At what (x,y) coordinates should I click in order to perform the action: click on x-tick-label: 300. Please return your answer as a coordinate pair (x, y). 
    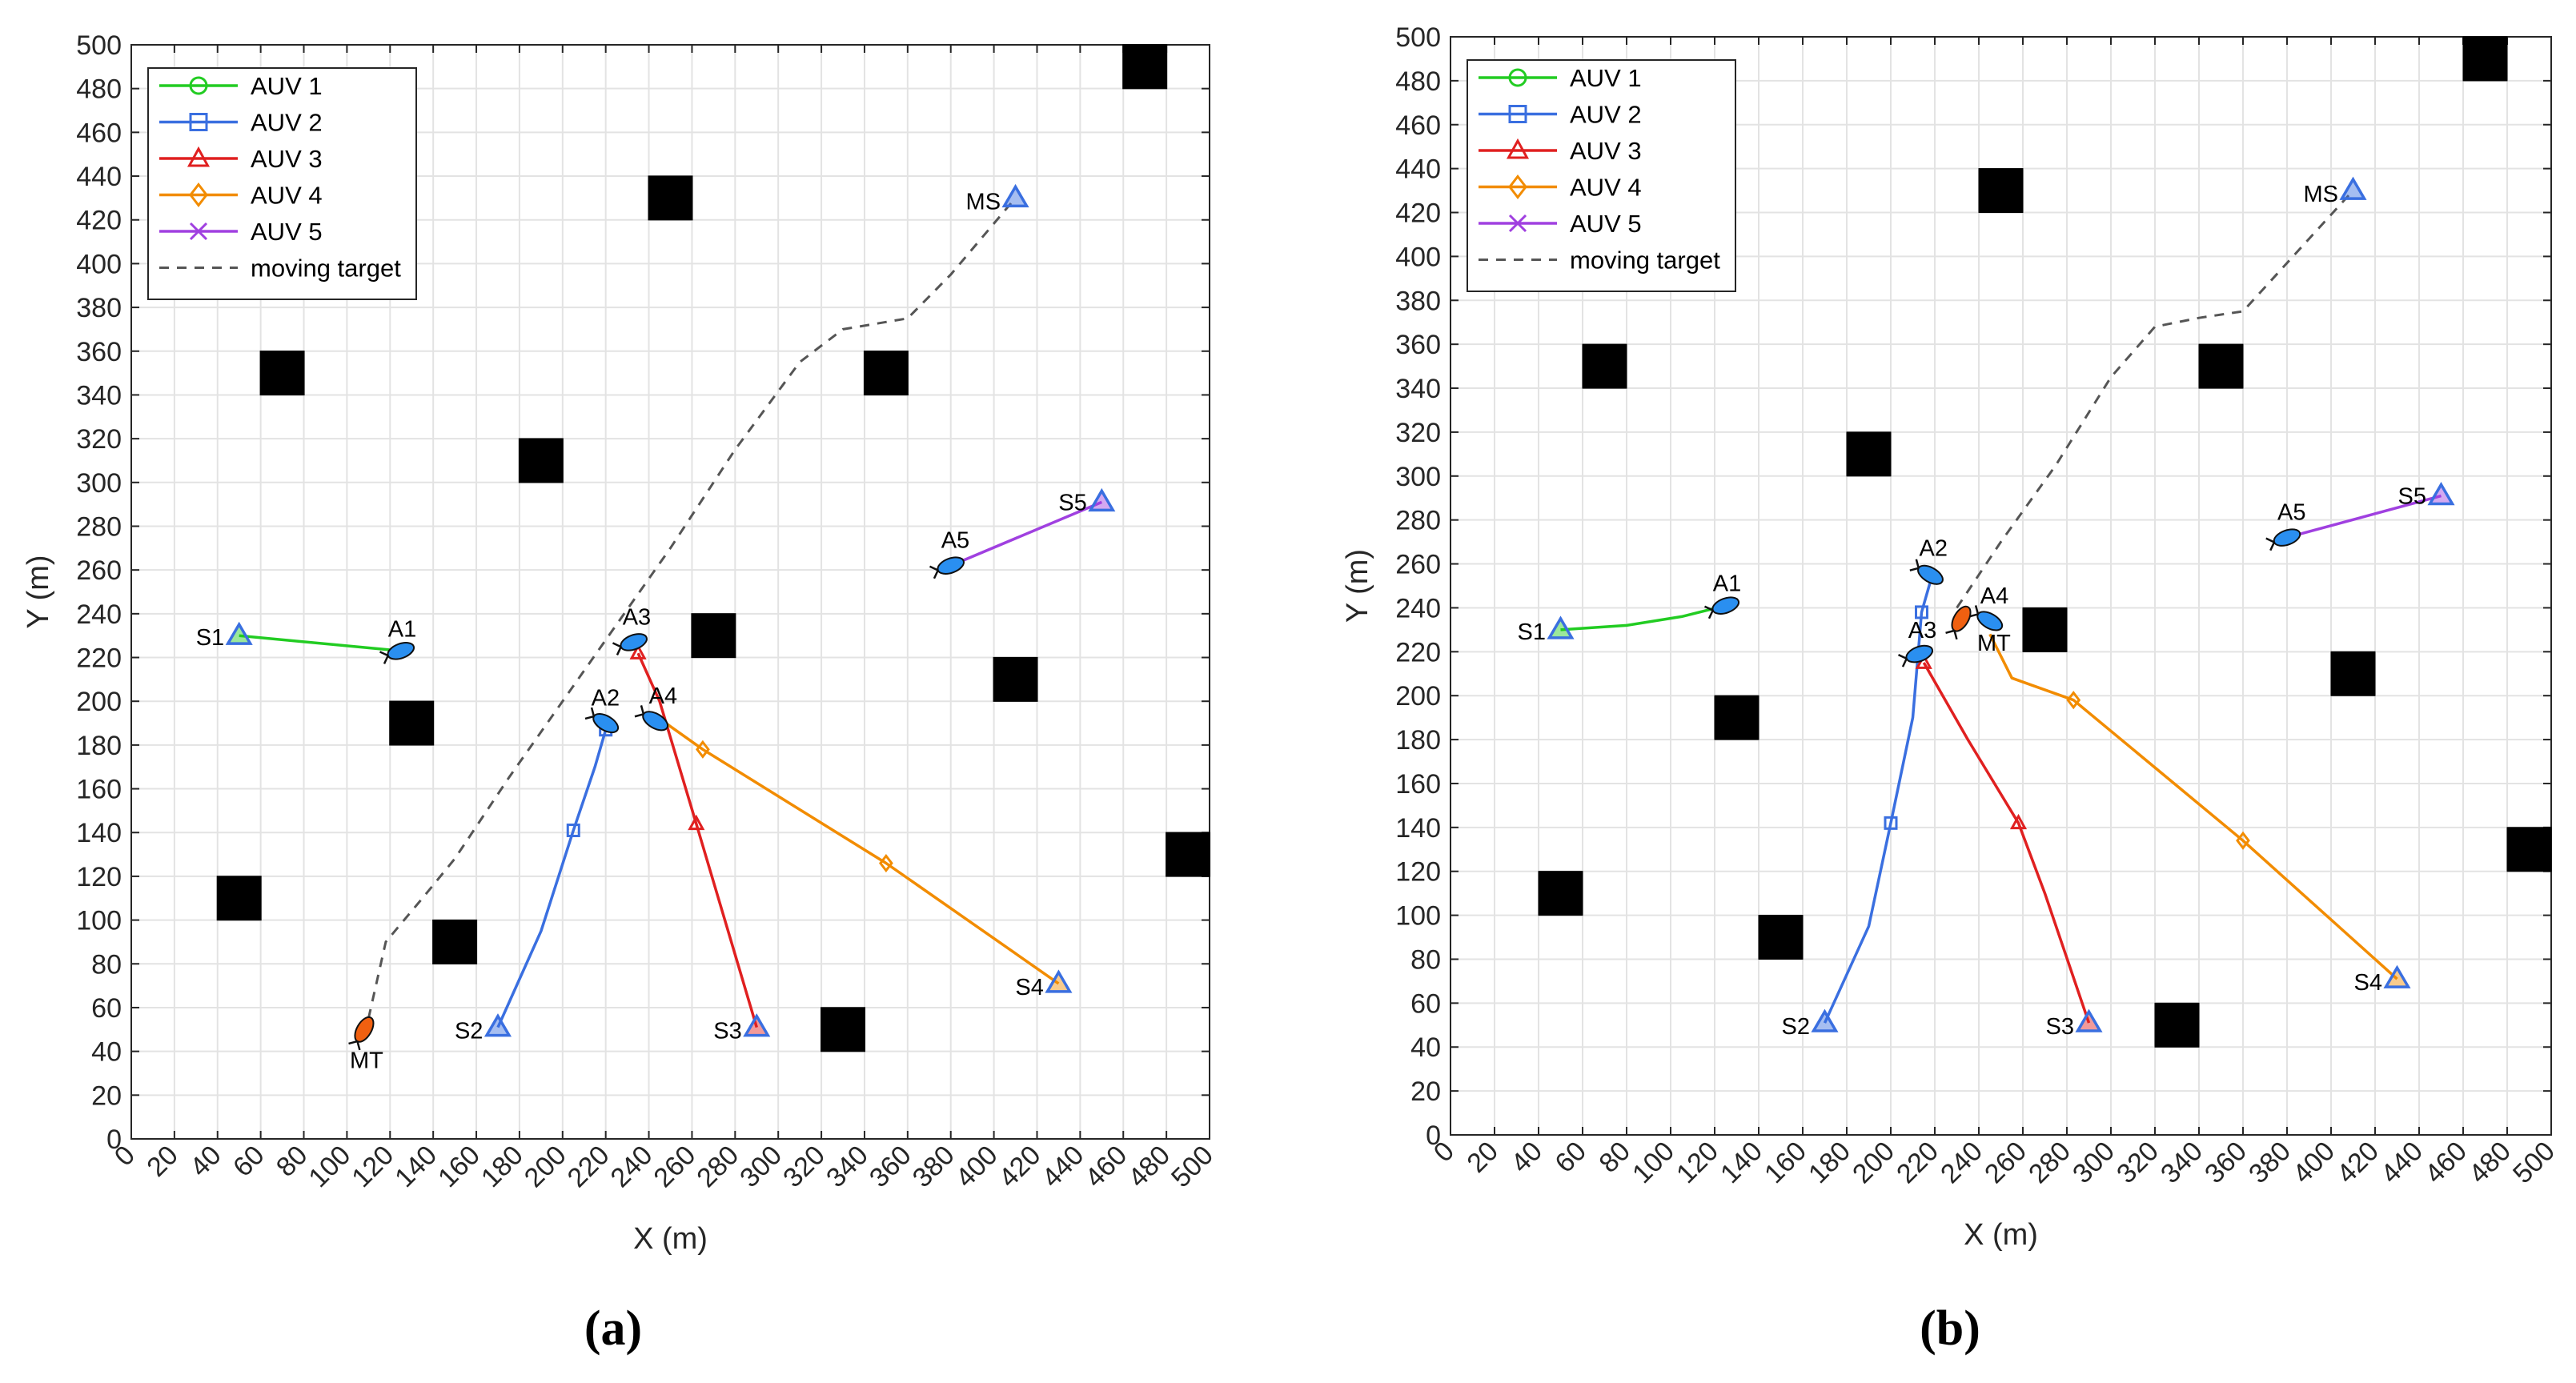
    Looking at the image, I should click on (2094, 1162).